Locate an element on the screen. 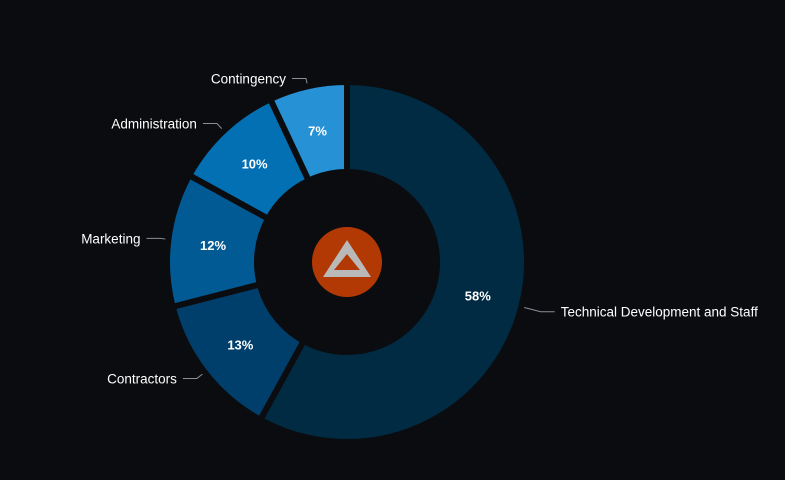 This screenshot has height=480, width=785. leader-line-administration is located at coordinates (212, 125).